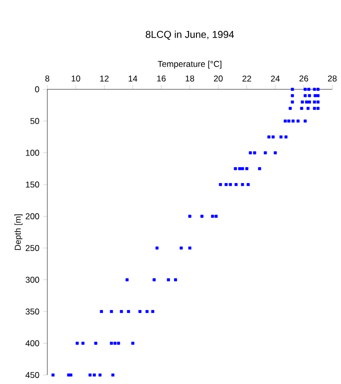 This screenshot has height=384, width=341. What do you see at coordinates (33, 375) in the screenshot?
I see `y-tick-label: 450` at bounding box center [33, 375].